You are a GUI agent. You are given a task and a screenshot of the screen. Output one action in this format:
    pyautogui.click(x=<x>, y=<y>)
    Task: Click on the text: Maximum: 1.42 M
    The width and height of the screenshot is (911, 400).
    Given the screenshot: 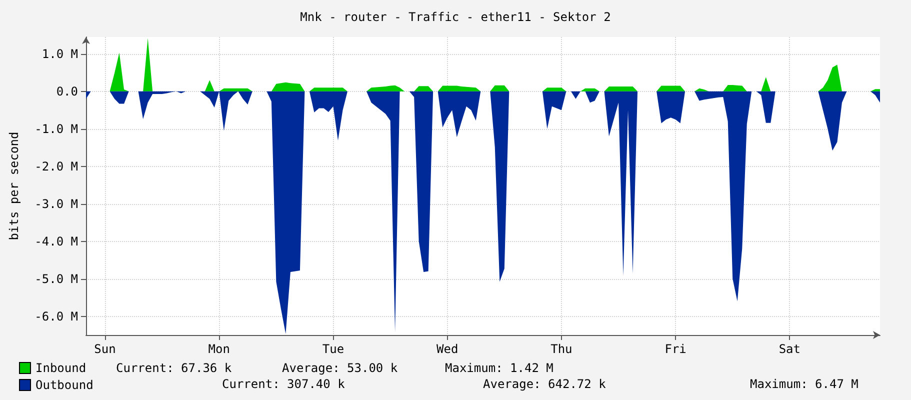 What is the action you would take?
    pyautogui.click(x=499, y=368)
    